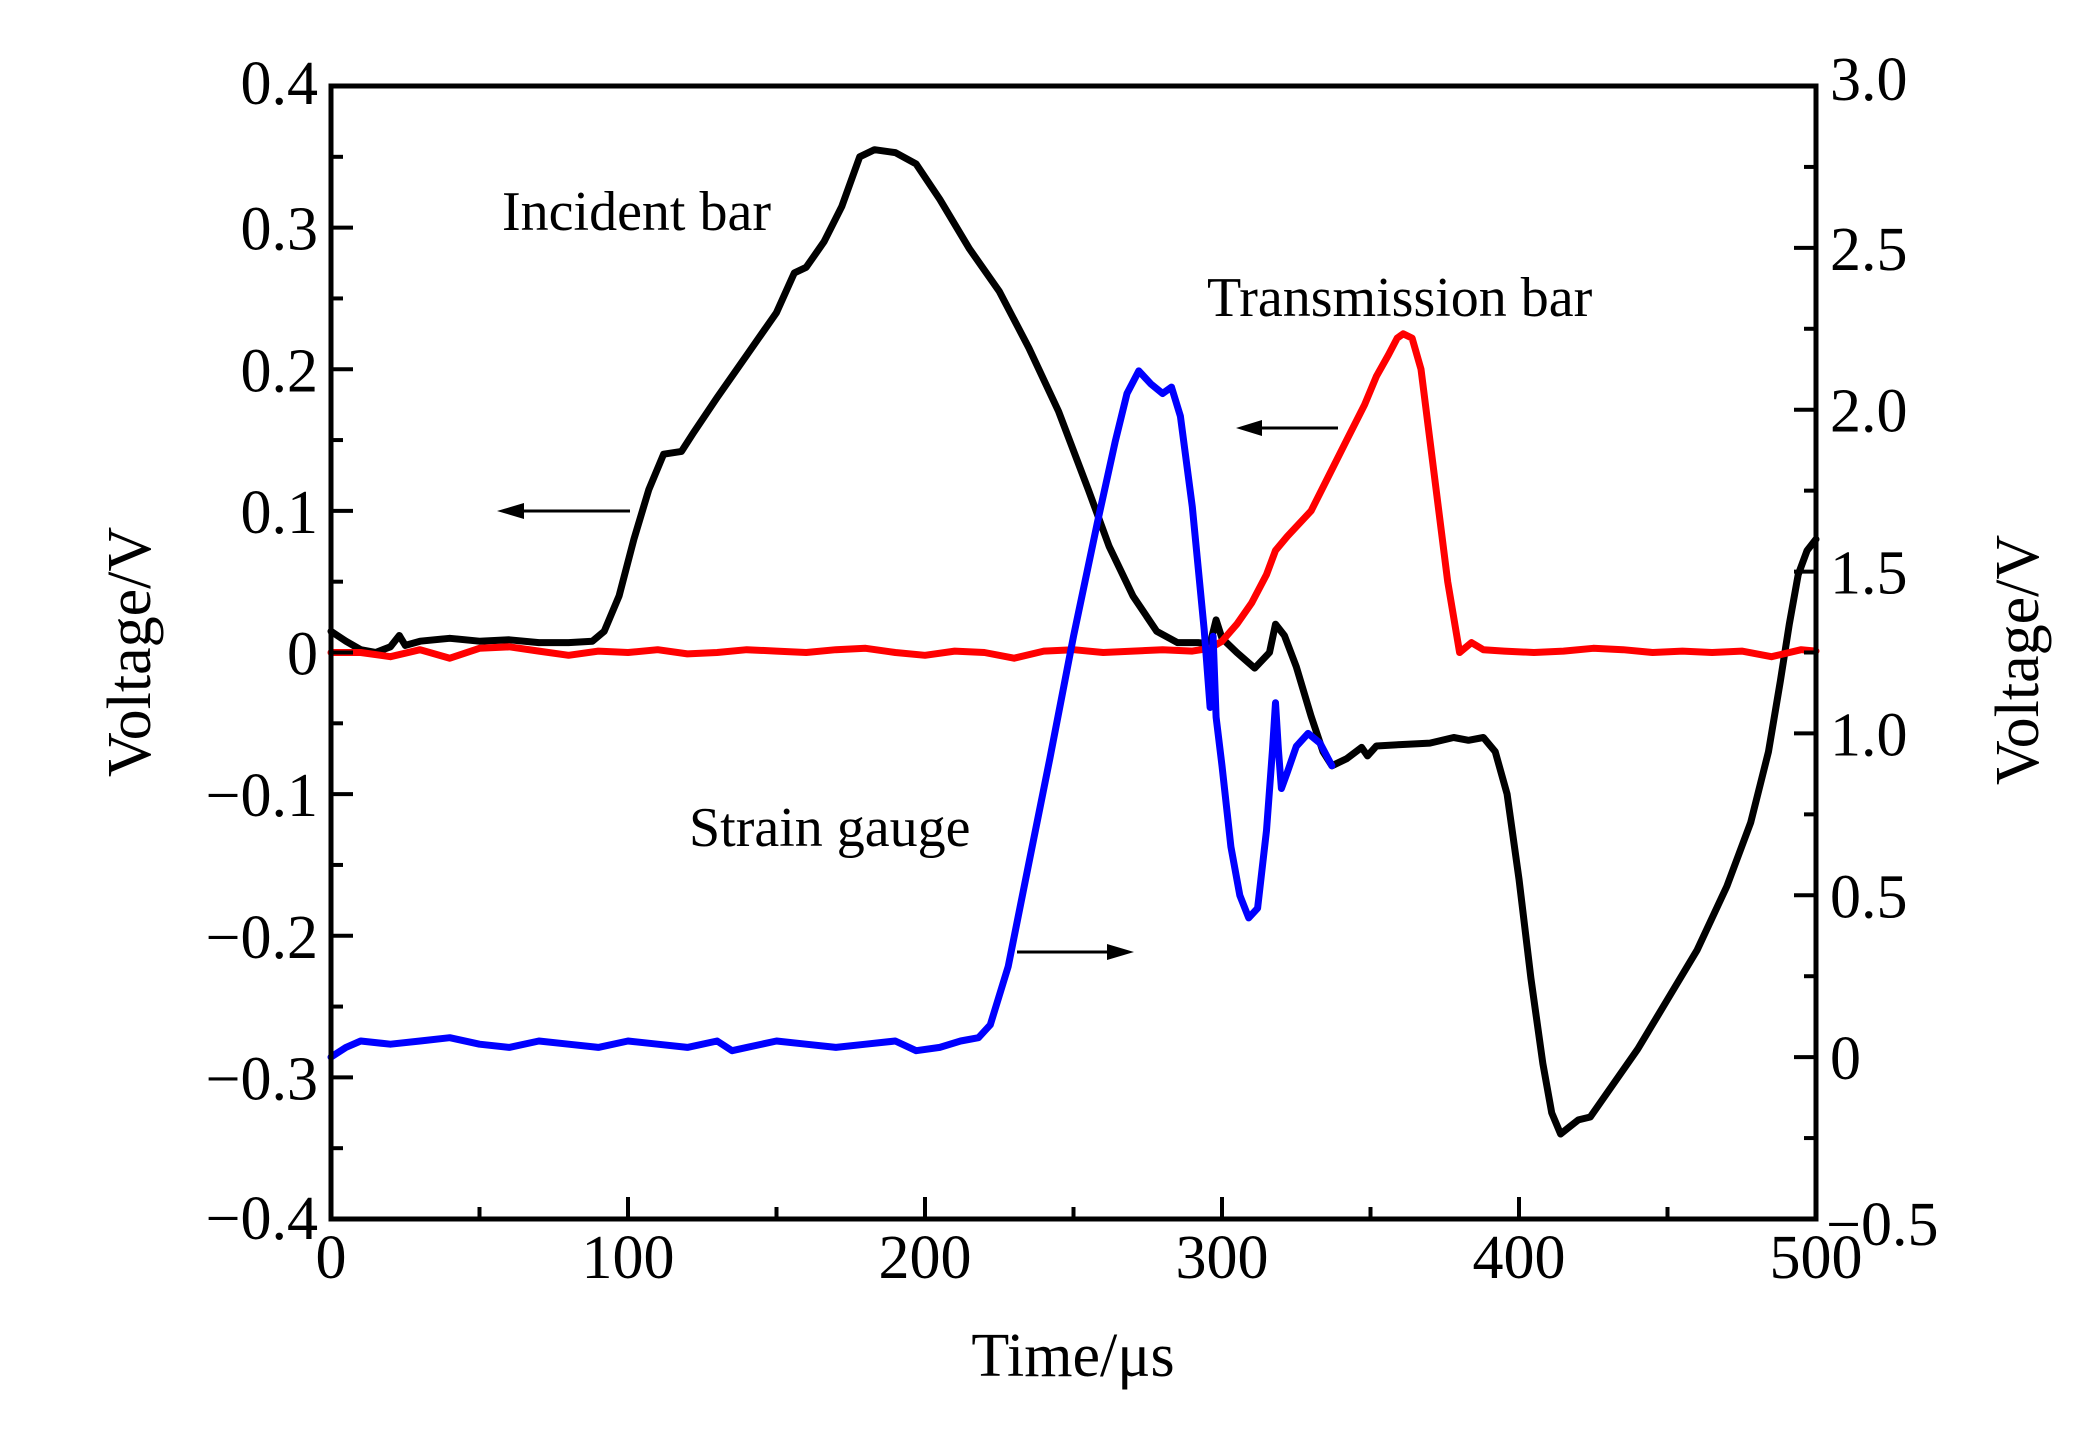 The image size is (2098, 1429). I want to click on y2-tick-label: 0, so click(1845, 1059).